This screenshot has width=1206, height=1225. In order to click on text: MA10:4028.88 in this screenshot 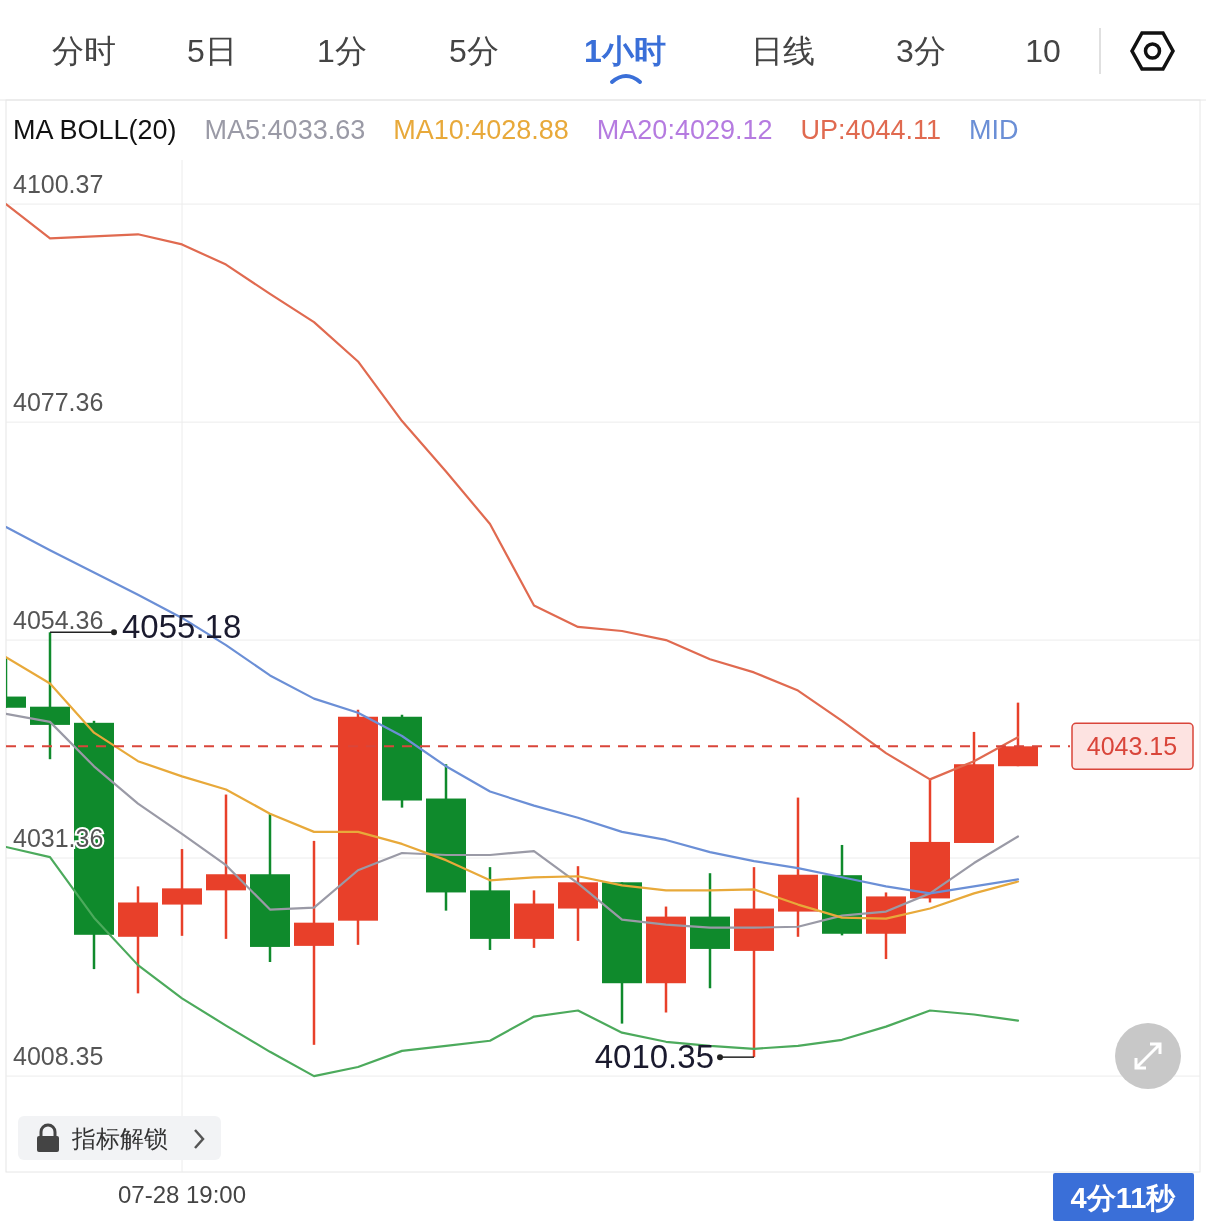, I will do `click(481, 130)`.